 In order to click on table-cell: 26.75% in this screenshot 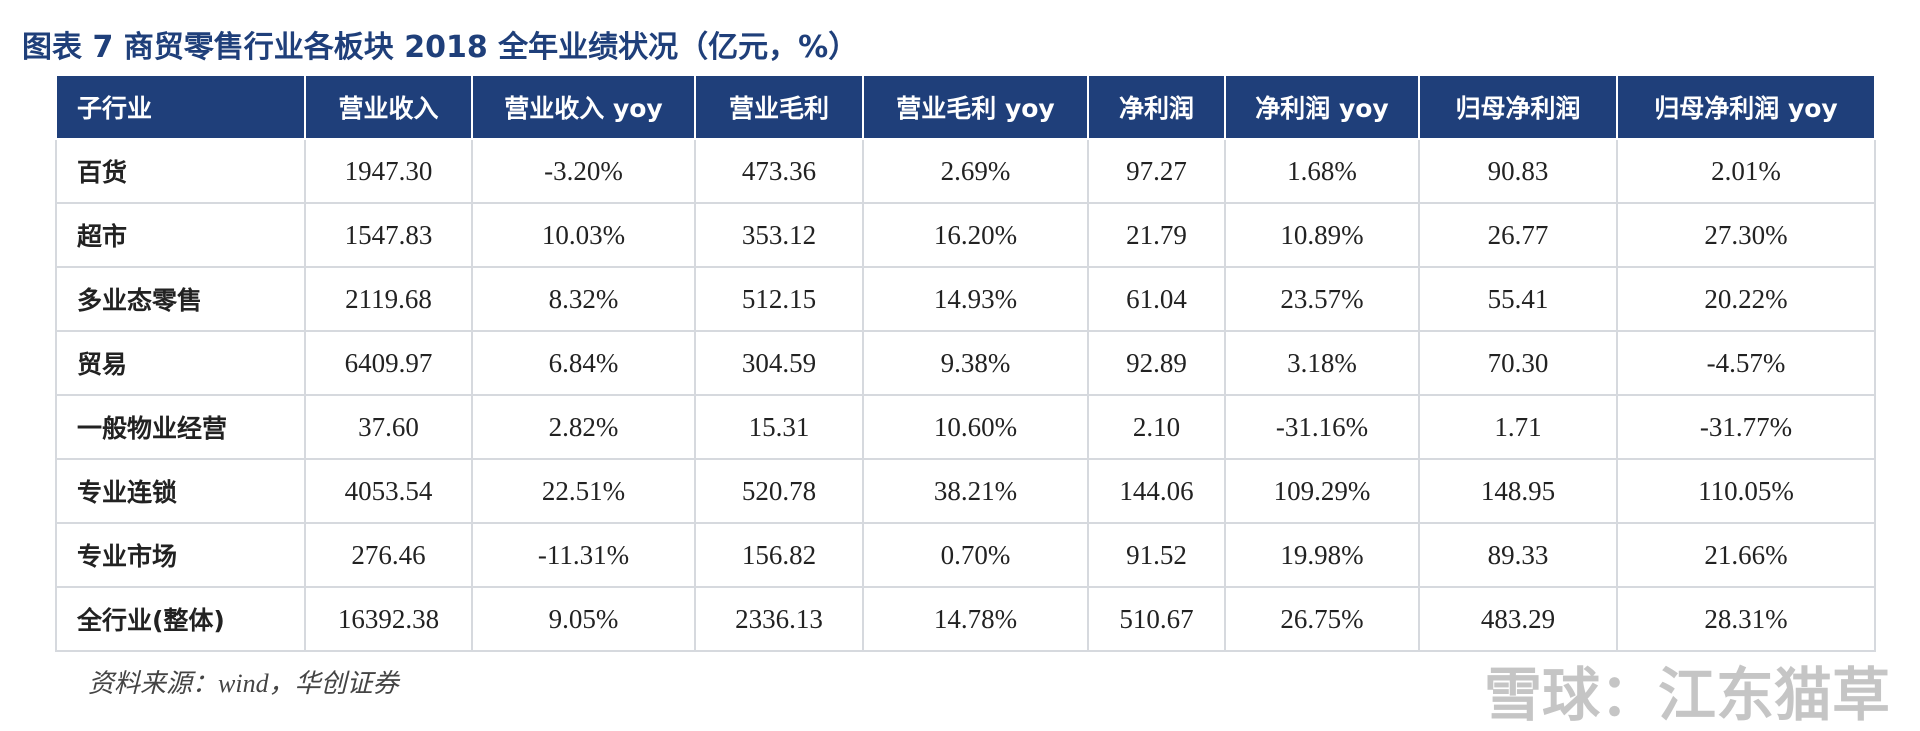, I will do `click(1322, 619)`.